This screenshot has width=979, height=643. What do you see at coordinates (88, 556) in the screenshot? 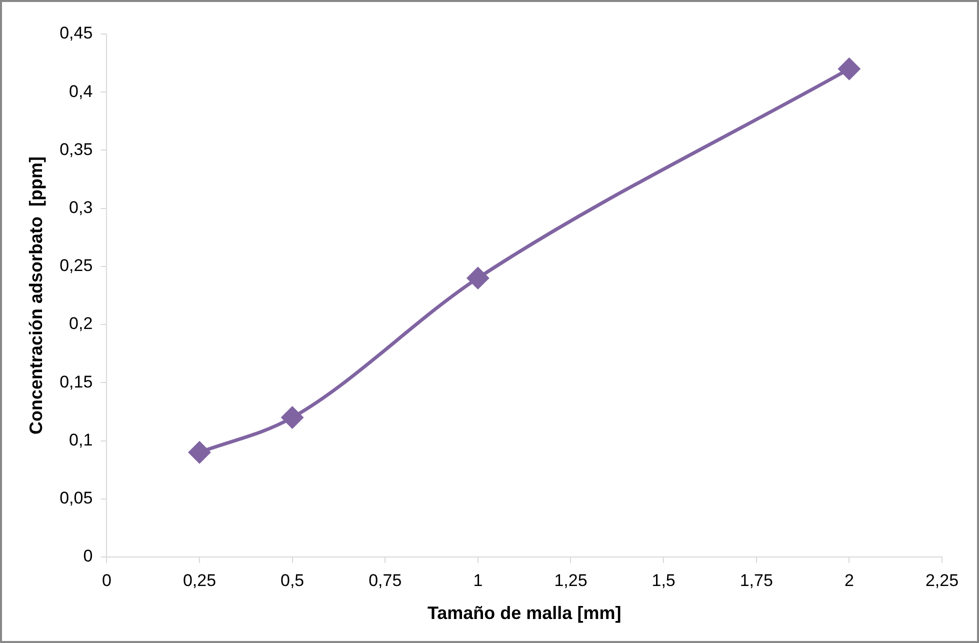
I see `y-tick-label: 0` at bounding box center [88, 556].